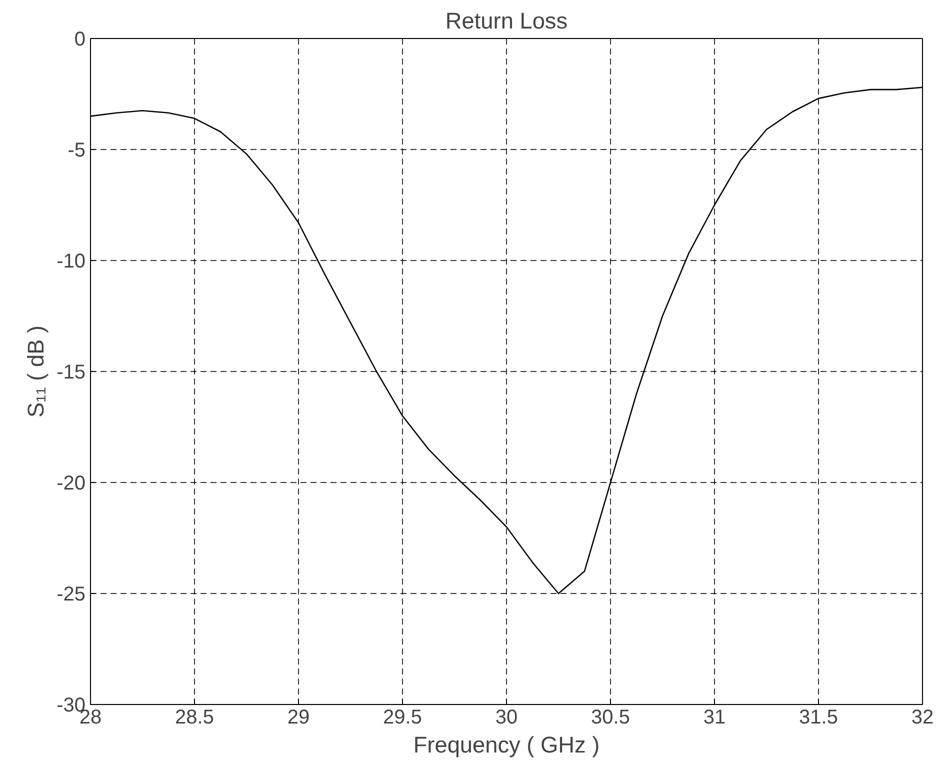 The width and height of the screenshot is (937, 764). Describe the element at coordinates (506, 717) in the screenshot. I see `x-tick-label: 30` at that location.